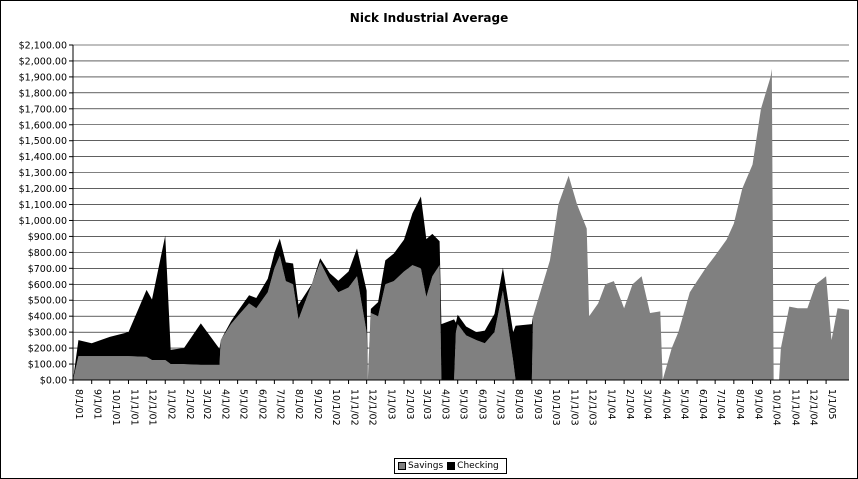  I want to click on legend: Savings Checking, so click(450, 466).